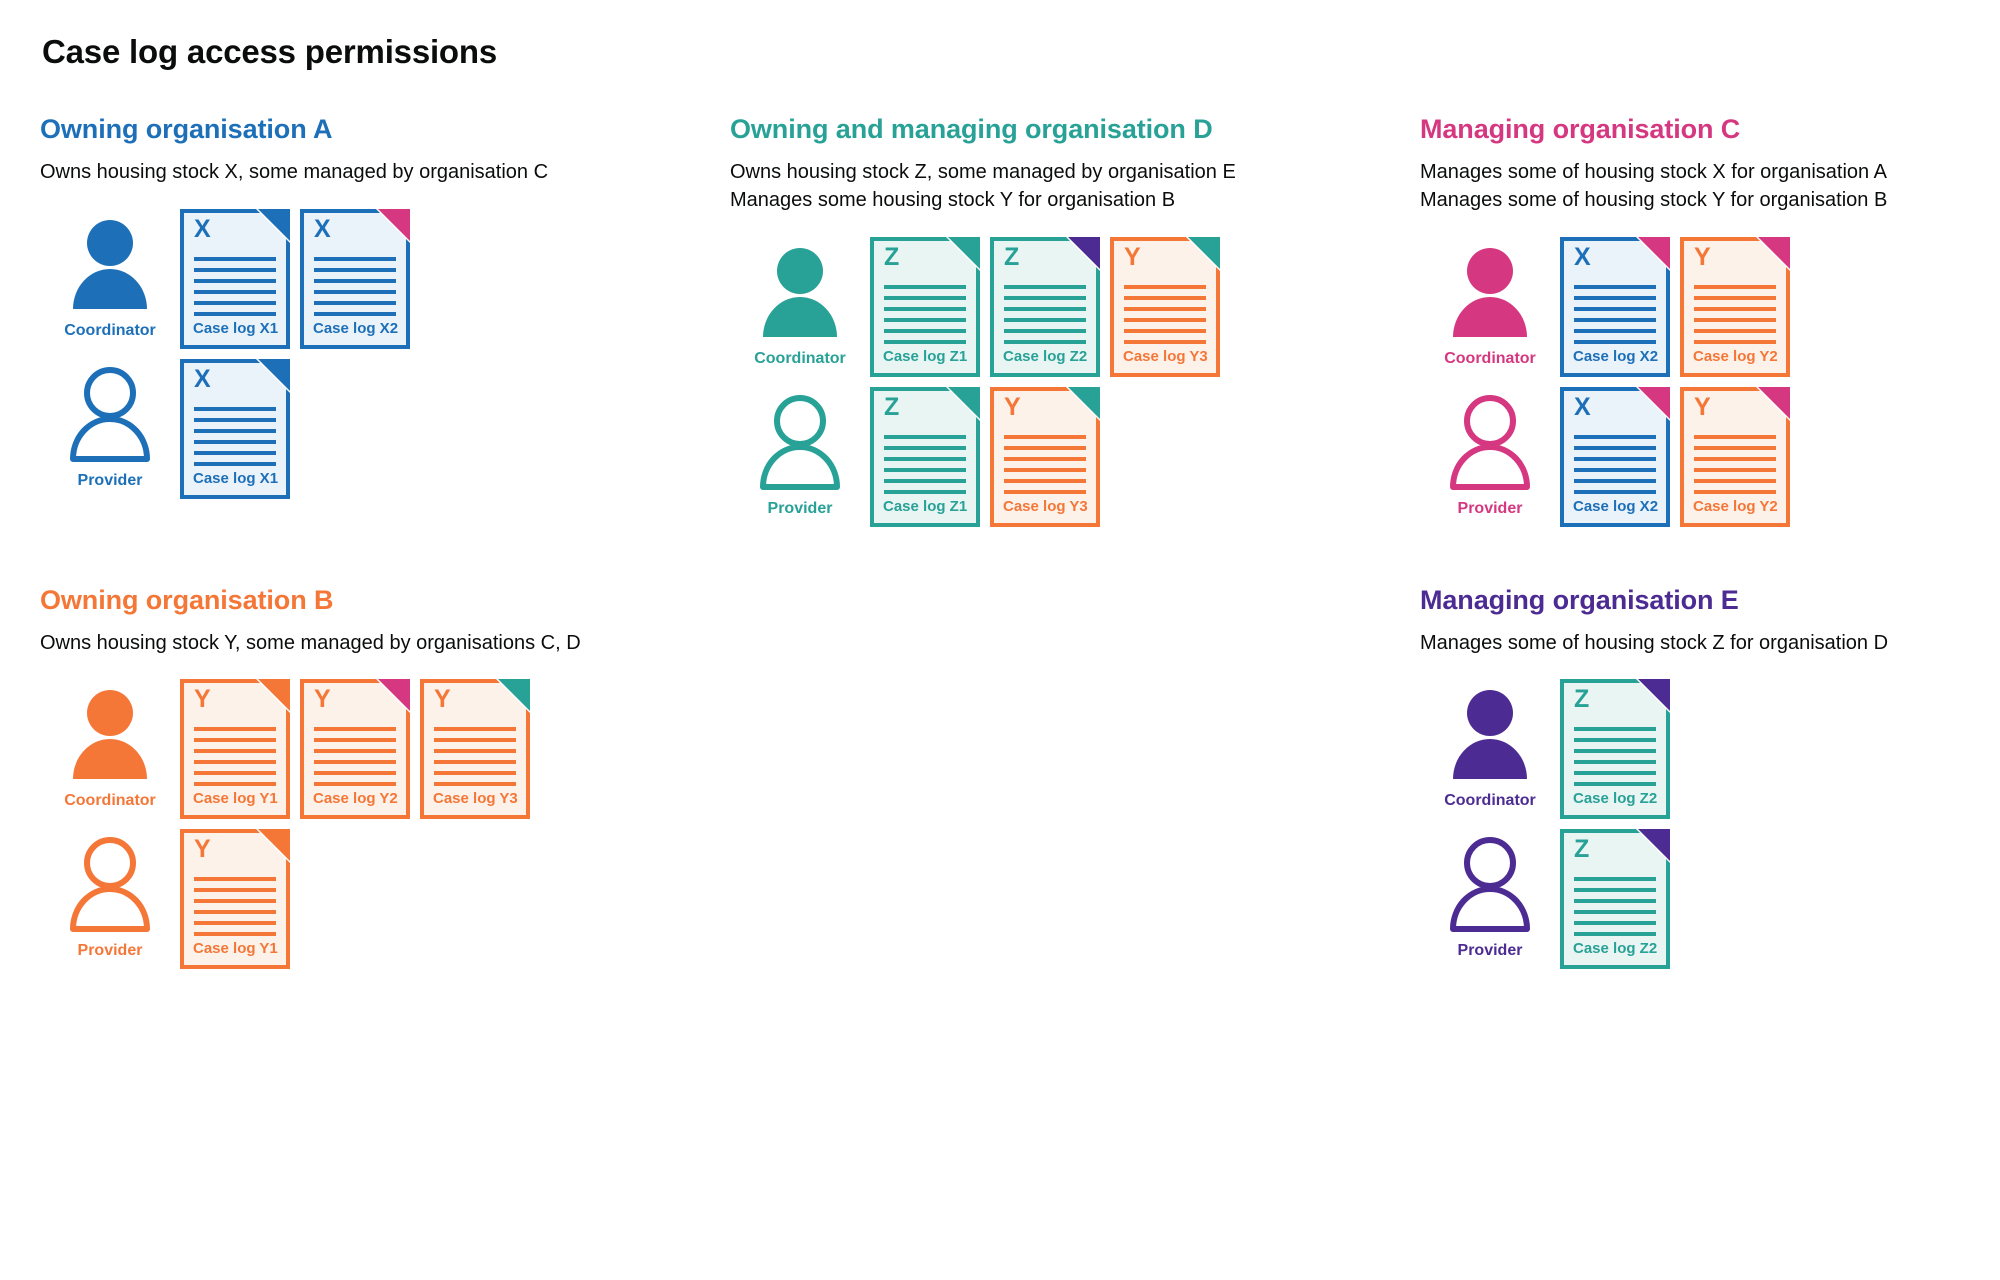 The height and width of the screenshot is (1280, 2000). Describe the element at coordinates (925, 356) in the screenshot. I see `case-log-caption: Case log Z1` at that location.